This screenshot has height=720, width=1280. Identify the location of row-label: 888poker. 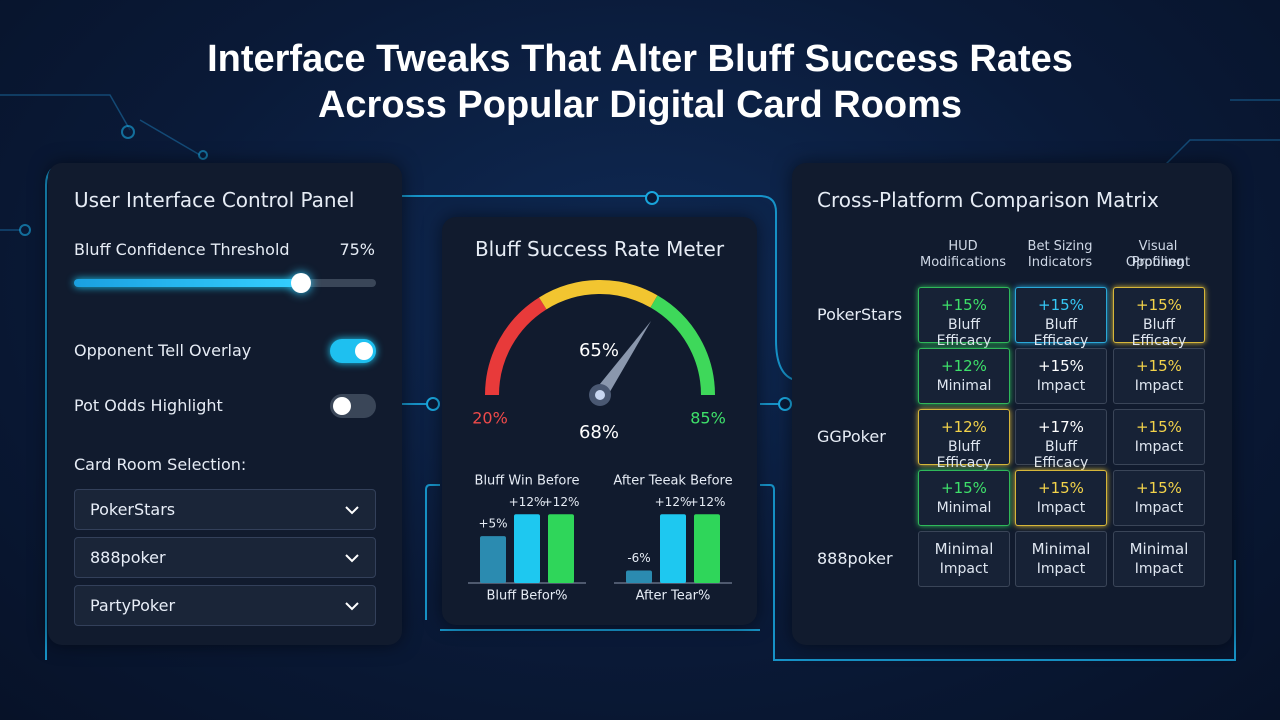
(855, 558).